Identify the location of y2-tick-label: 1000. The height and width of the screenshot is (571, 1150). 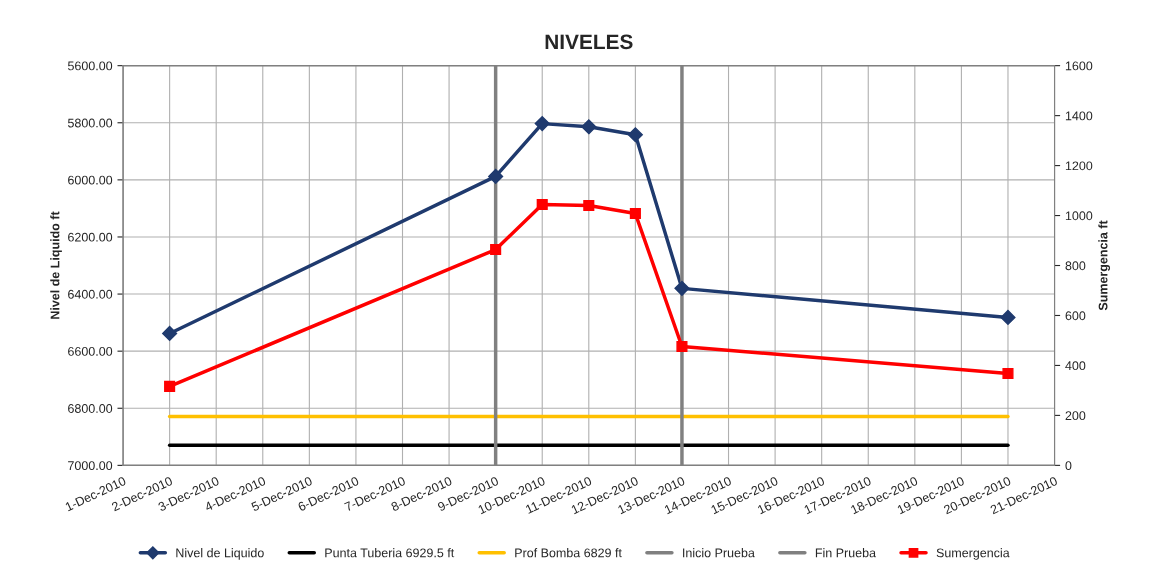
(1079, 216).